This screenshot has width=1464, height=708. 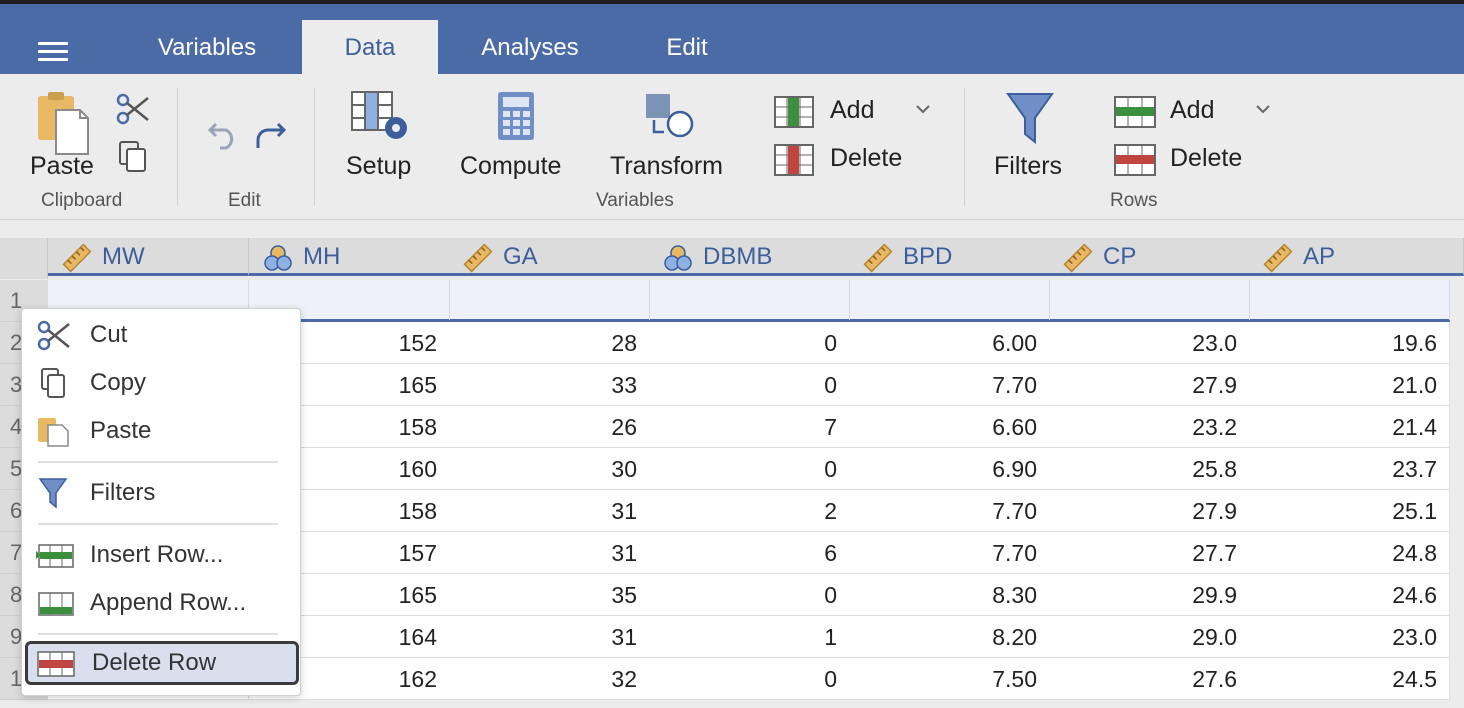 What do you see at coordinates (511, 166) in the screenshot?
I see `compute-button-label: Compute` at bounding box center [511, 166].